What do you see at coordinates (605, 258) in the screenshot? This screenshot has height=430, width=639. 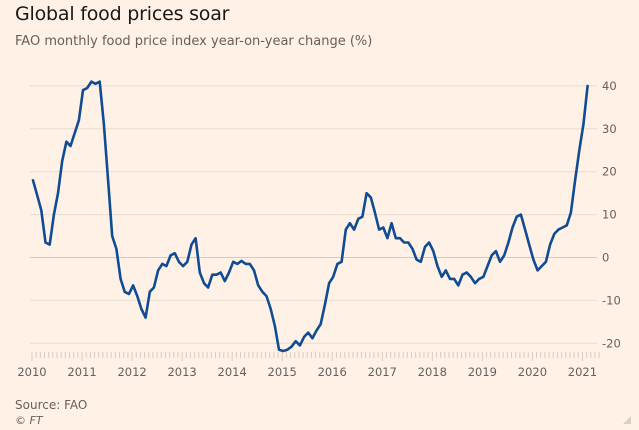 I see `y-tick-label: 0` at bounding box center [605, 258].